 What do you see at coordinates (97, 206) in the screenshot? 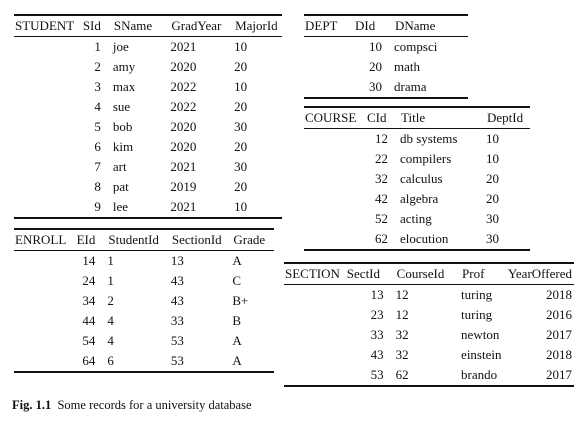
I see `table-cell: 9` at bounding box center [97, 206].